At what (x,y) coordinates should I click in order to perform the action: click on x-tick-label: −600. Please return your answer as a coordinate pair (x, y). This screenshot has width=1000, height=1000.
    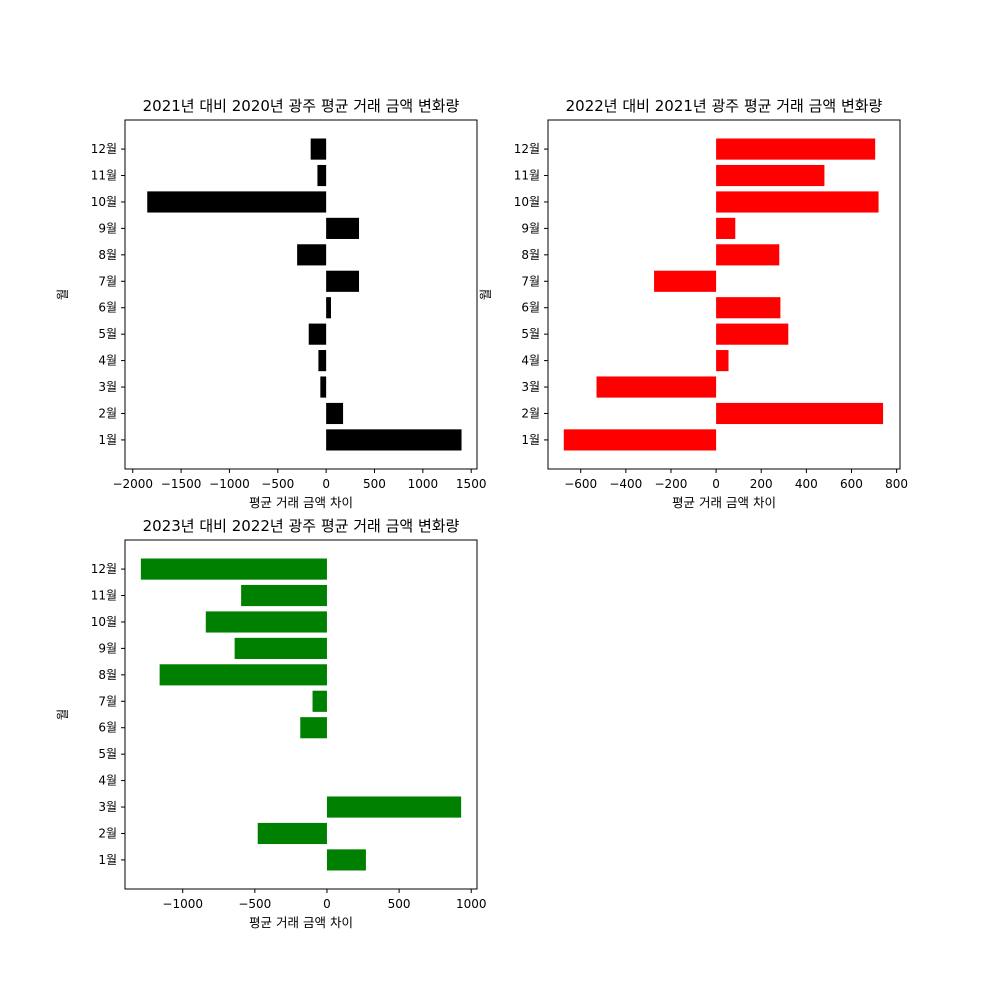
    Looking at the image, I should click on (580, 484).